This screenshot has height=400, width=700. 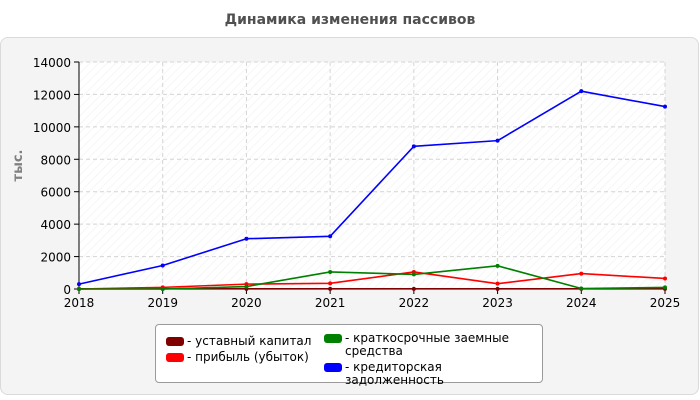 I want to click on y-tick-label: 12000, so click(x=52, y=95).